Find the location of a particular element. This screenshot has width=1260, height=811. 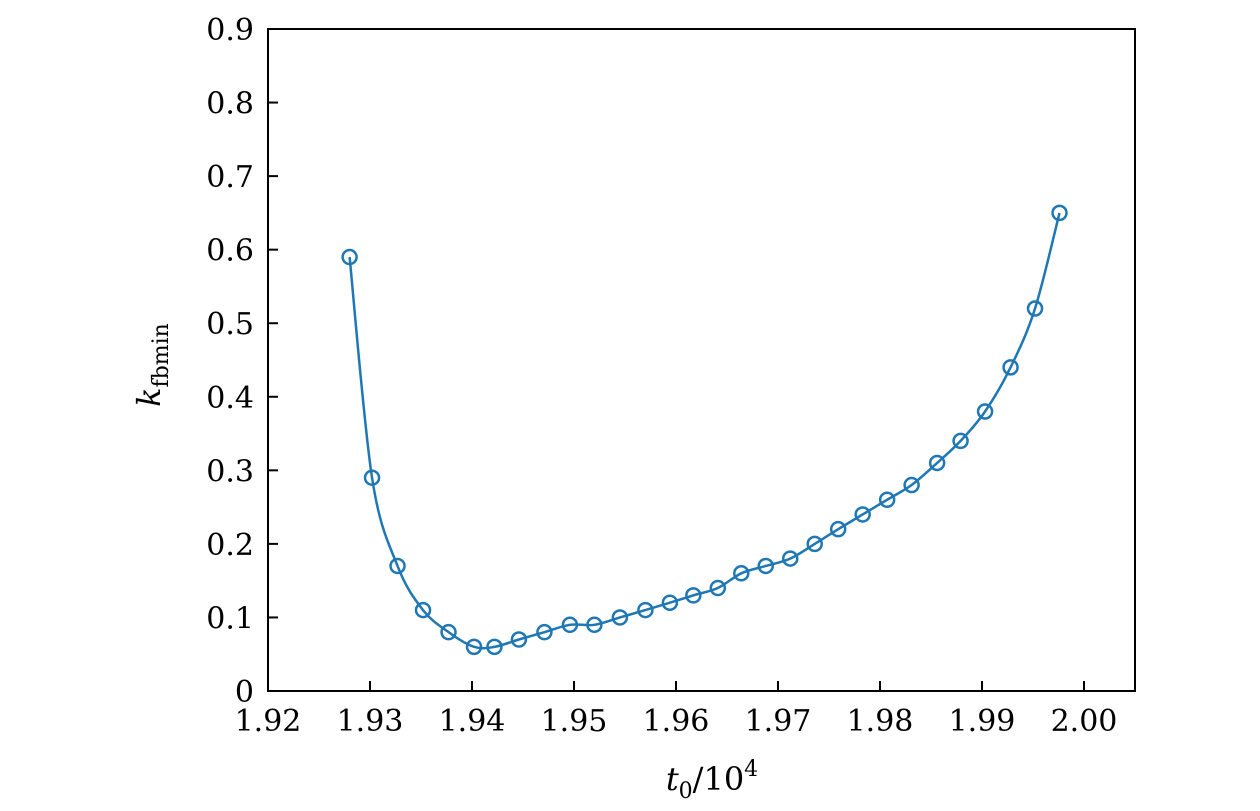

y-tick-label: 0.8 is located at coordinates (230, 104).